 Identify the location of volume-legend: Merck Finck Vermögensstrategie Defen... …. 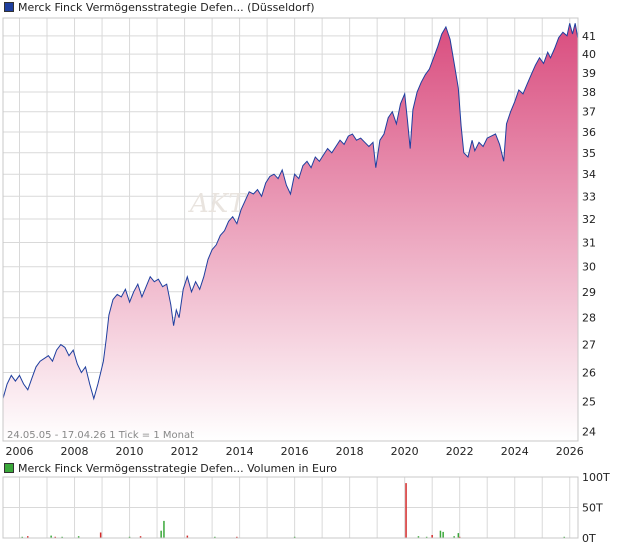
(170, 468).